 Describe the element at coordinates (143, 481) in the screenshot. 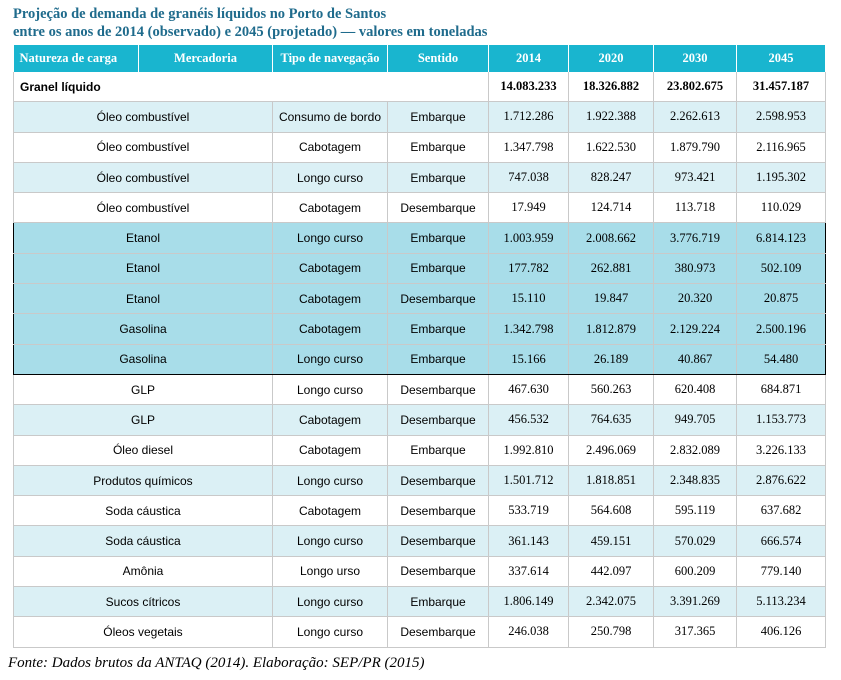

I see `cell-mercadoria: Produtos químicos` at that location.